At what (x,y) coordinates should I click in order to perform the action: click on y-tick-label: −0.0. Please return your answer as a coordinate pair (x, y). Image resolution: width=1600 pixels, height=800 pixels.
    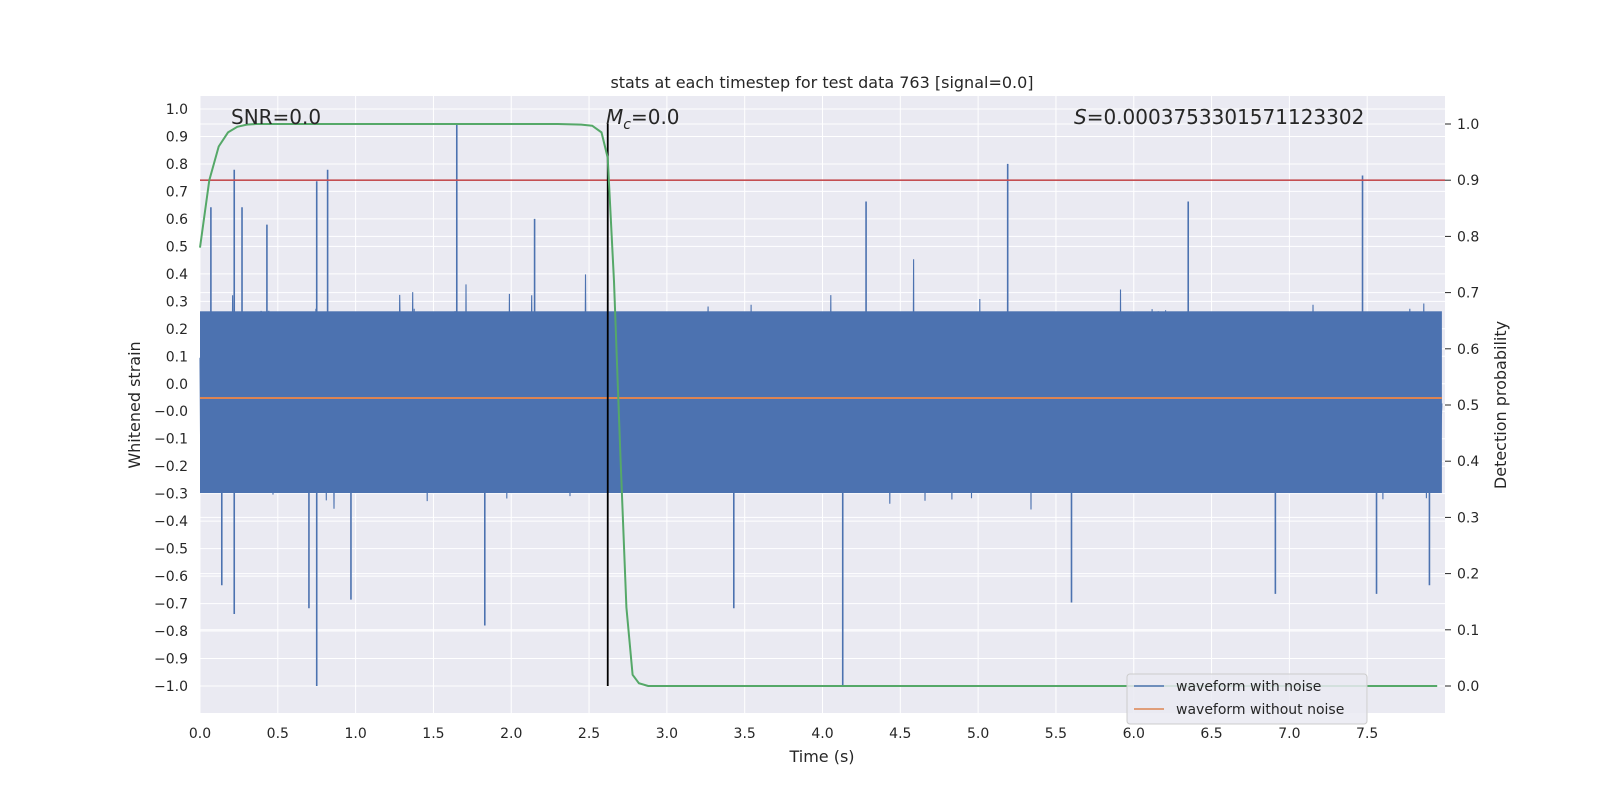
    Looking at the image, I should click on (171, 412).